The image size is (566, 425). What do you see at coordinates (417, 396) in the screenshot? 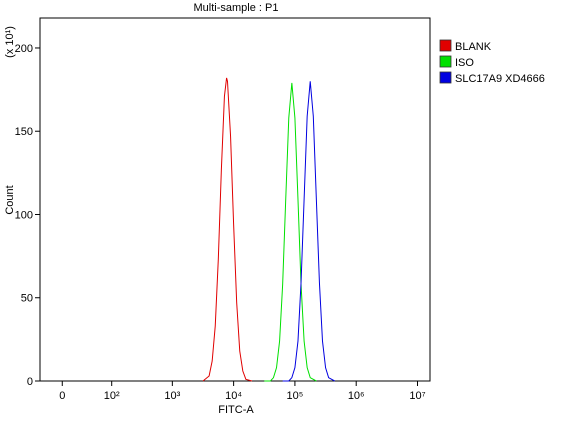
I see `x-tick-label: 10⁷` at bounding box center [417, 396].